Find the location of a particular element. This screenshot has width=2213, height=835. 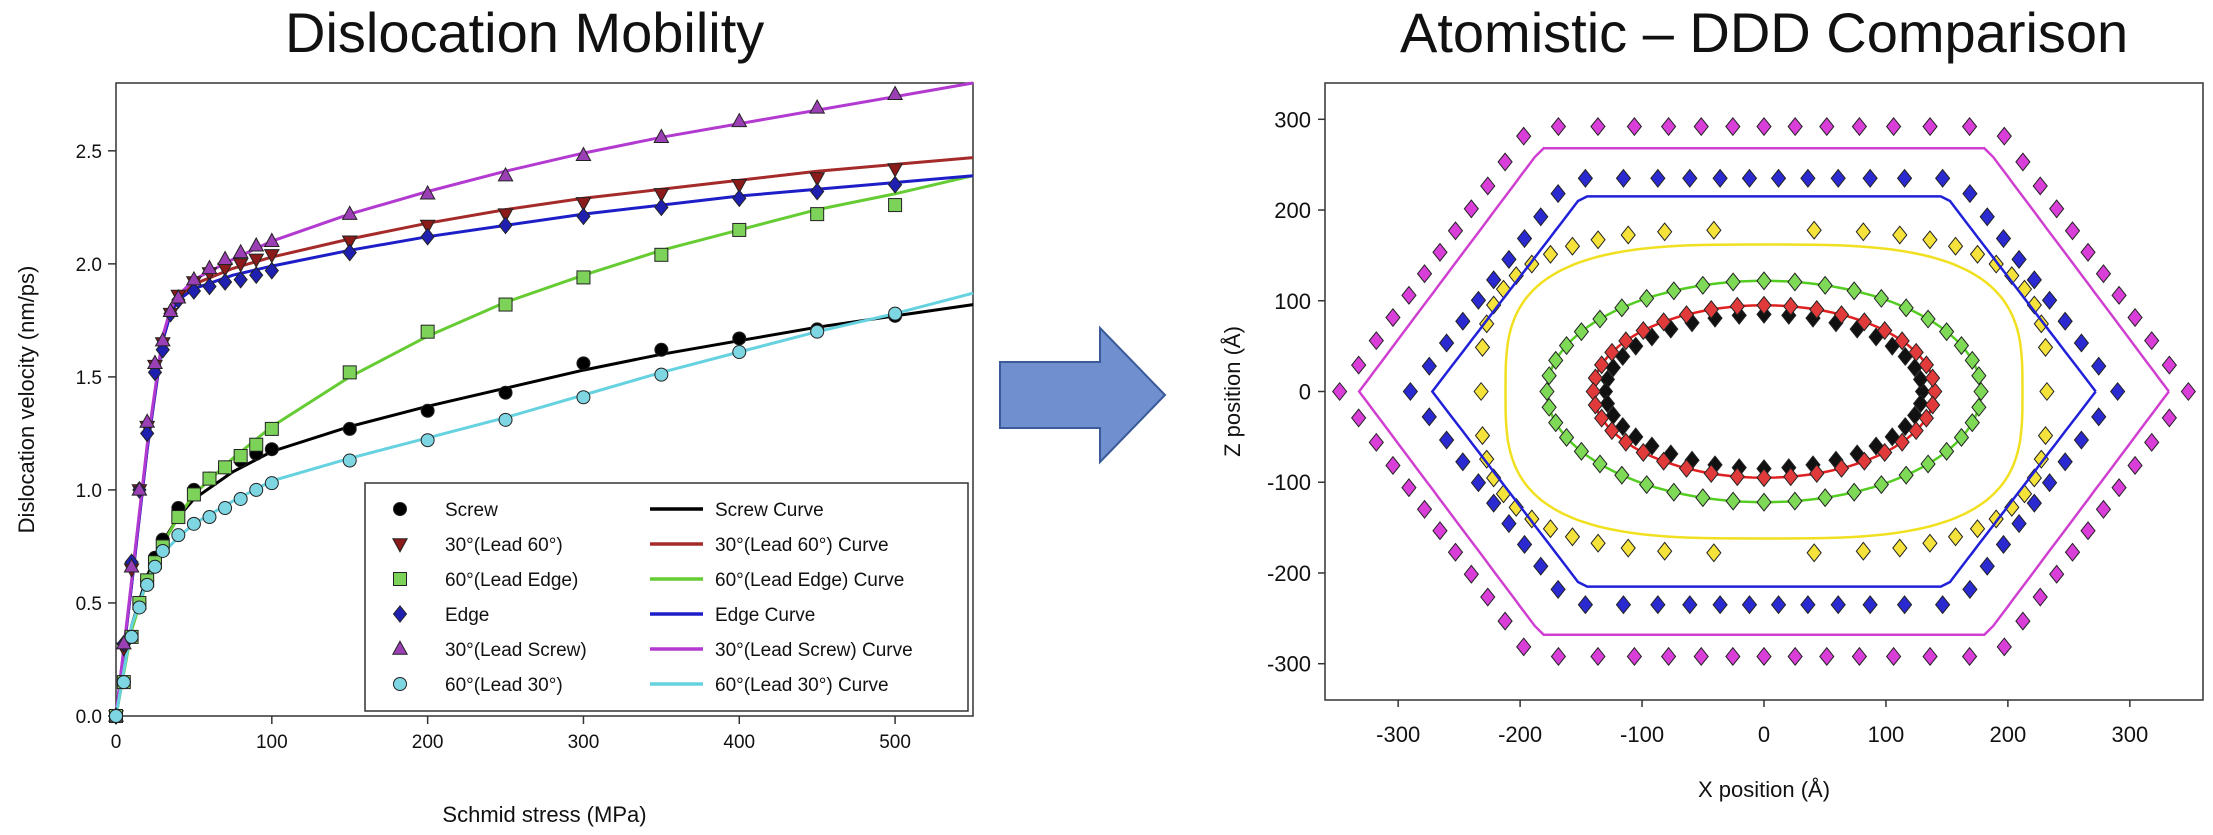

x-tick-label: -100 is located at coordinates (1642, 734).